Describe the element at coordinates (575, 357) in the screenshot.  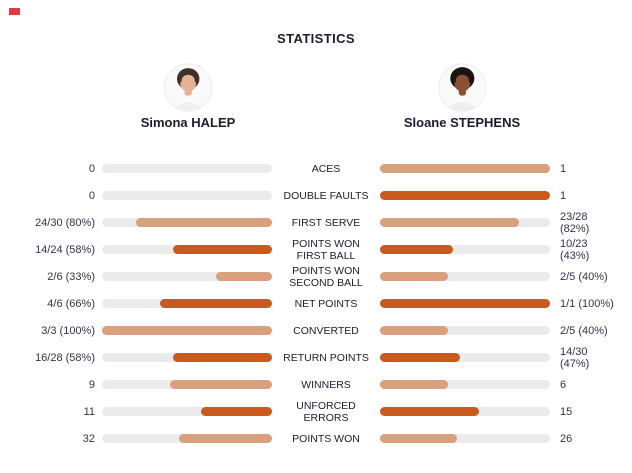
I see `stat-right-value: 14/30 (47%)` at that location.